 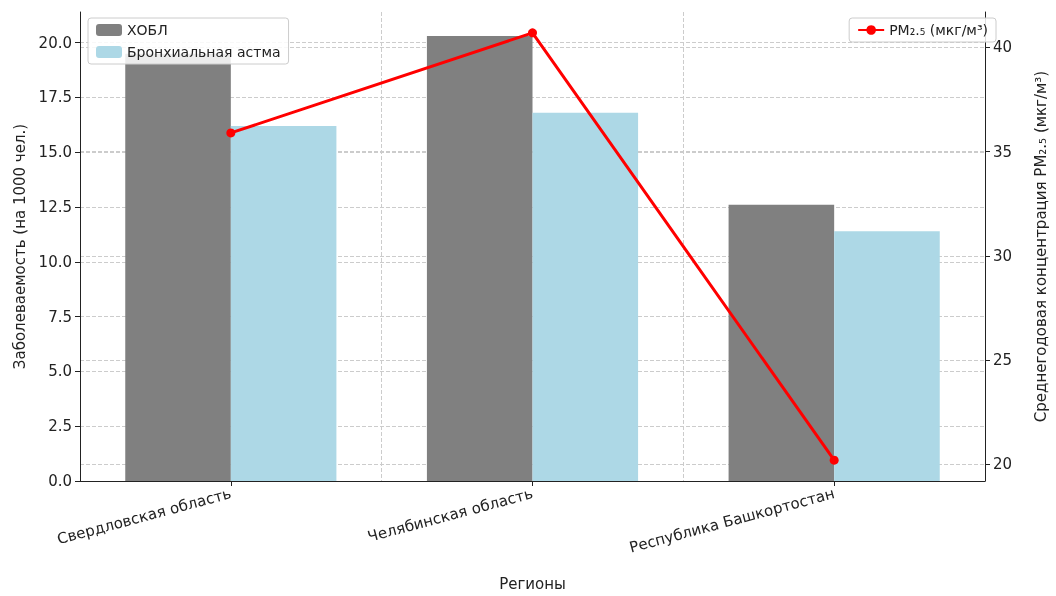 I want to click on y2-tick-label: 20, so click(x=1003, y=464).